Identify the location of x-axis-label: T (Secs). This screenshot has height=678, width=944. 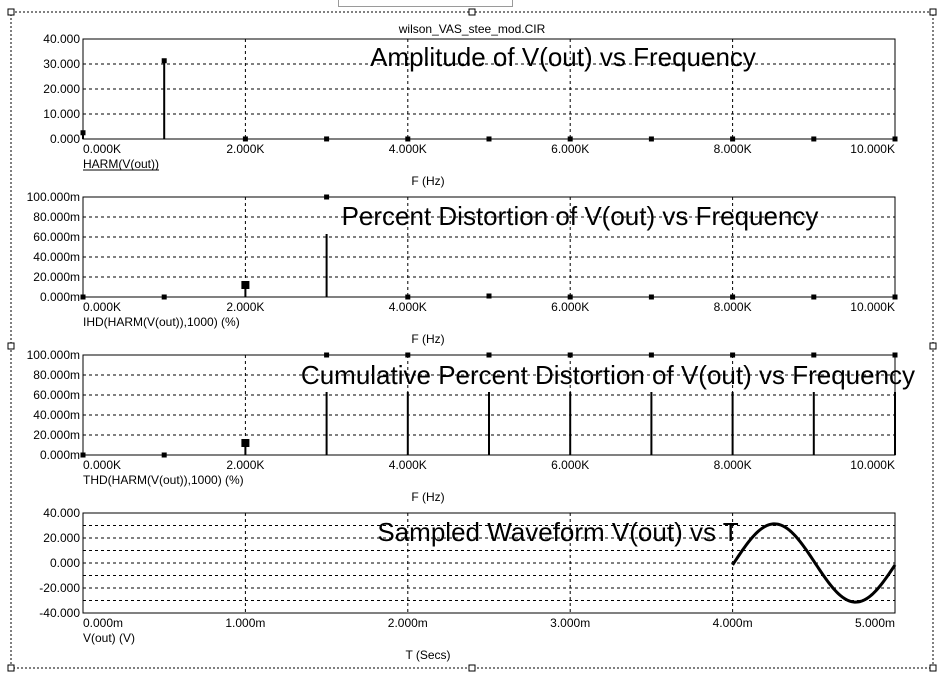
(427, 655).